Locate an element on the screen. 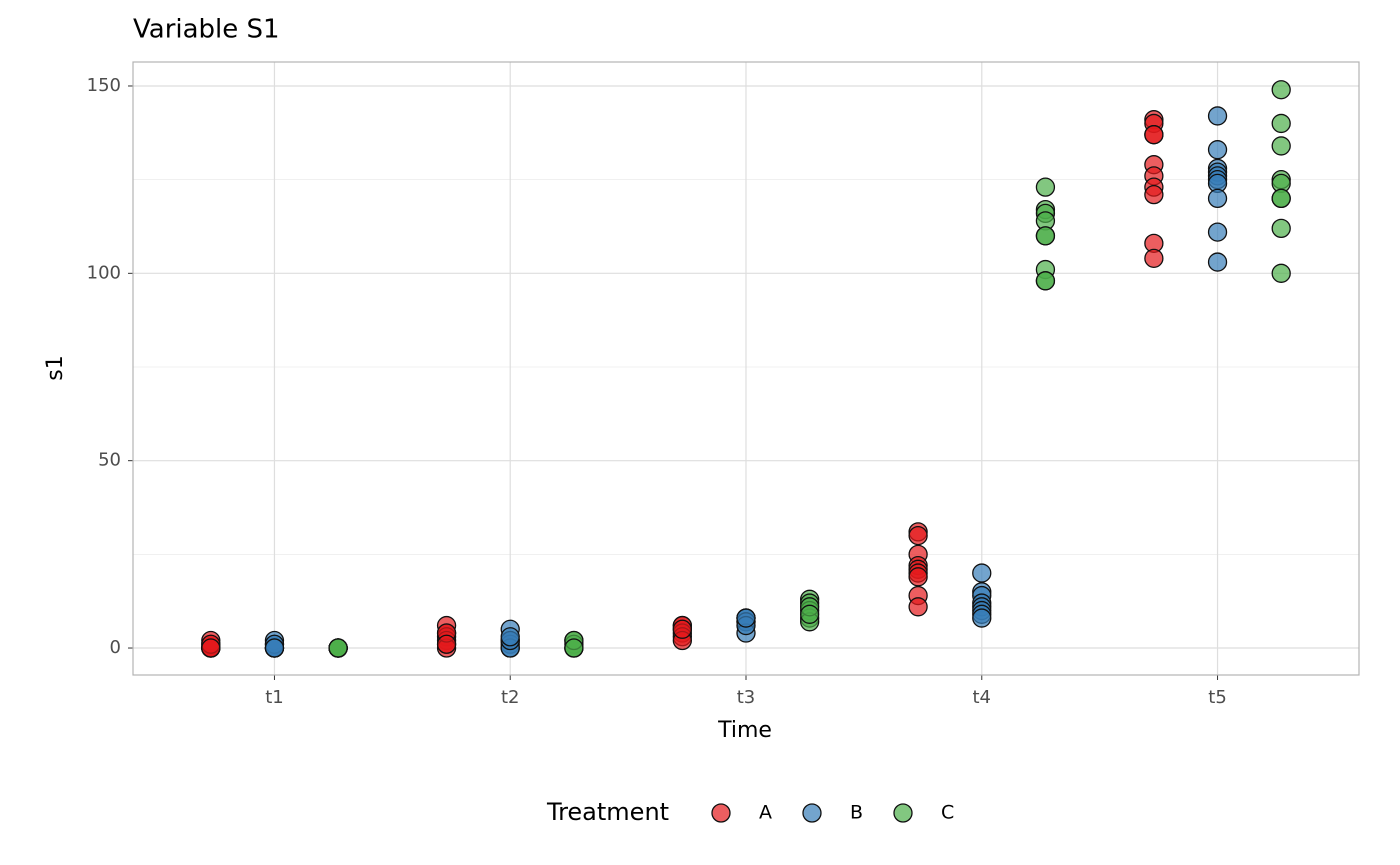  x-tick-label: t5 is located at coordinates (1217, 697).